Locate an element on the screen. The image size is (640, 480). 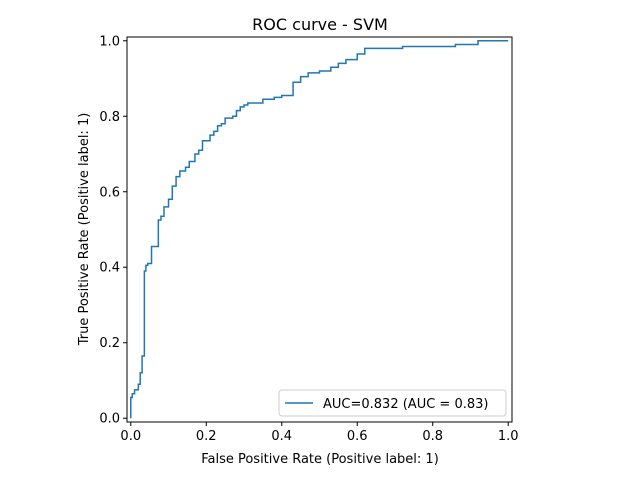
legend-label: AUC=0.832 (AUC = 0.83) is located at coordinates (405, 404).